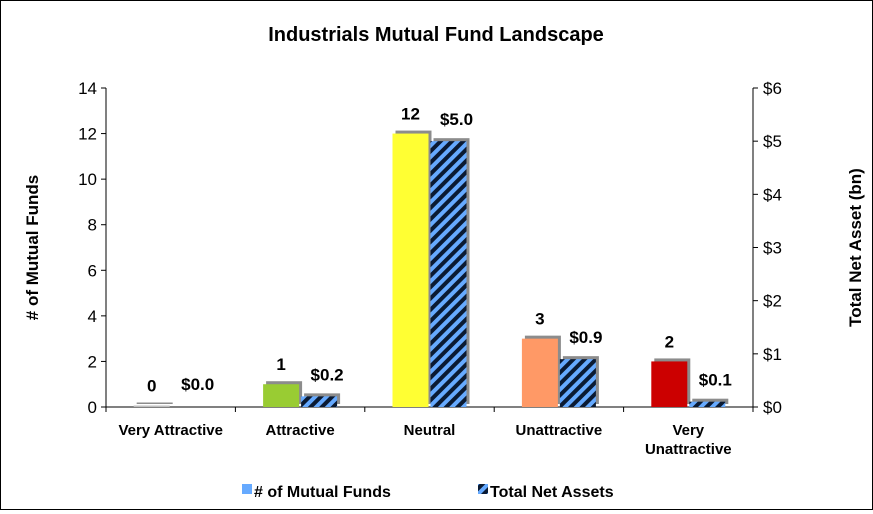 The height and width of the screenshot is (514, 873). What do you see at coordinates (772, 248) in the screenshot?
I see `right-tick-label: $3` at bounding box center [772, 248].